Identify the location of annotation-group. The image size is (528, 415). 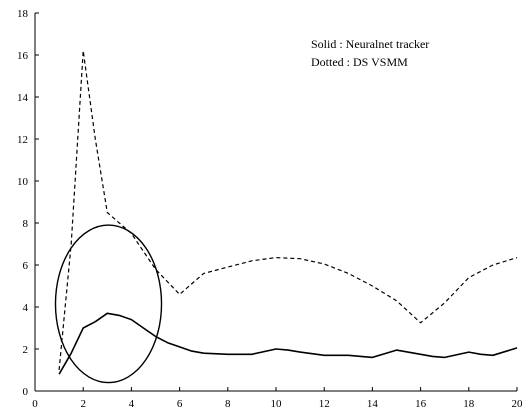
(108, 304).